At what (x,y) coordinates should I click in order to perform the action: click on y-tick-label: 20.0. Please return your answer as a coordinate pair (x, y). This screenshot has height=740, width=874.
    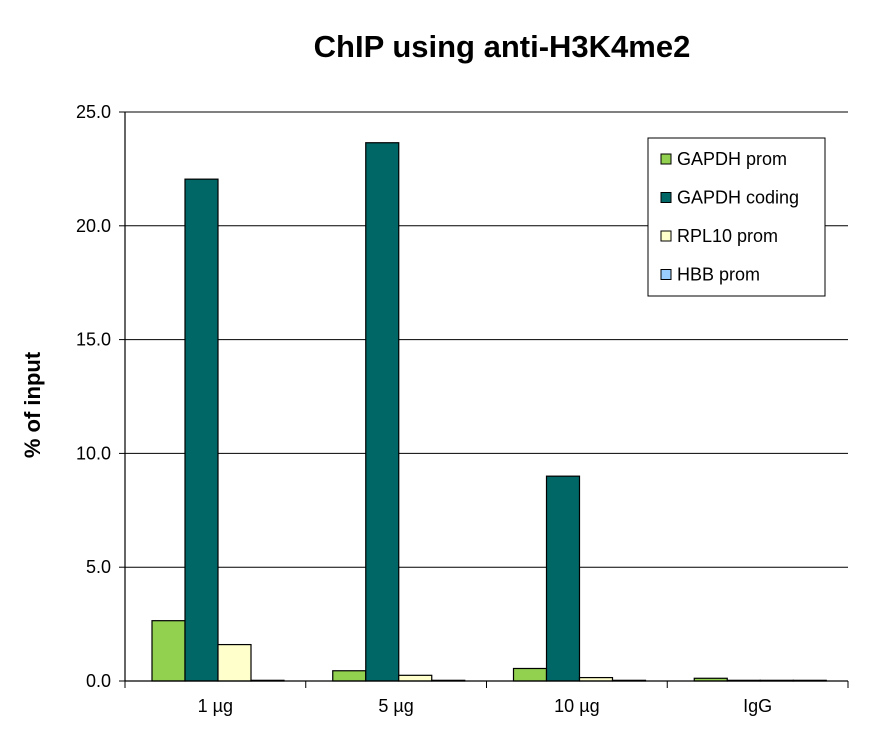
    Looking at the image, I should click on (93, 226).